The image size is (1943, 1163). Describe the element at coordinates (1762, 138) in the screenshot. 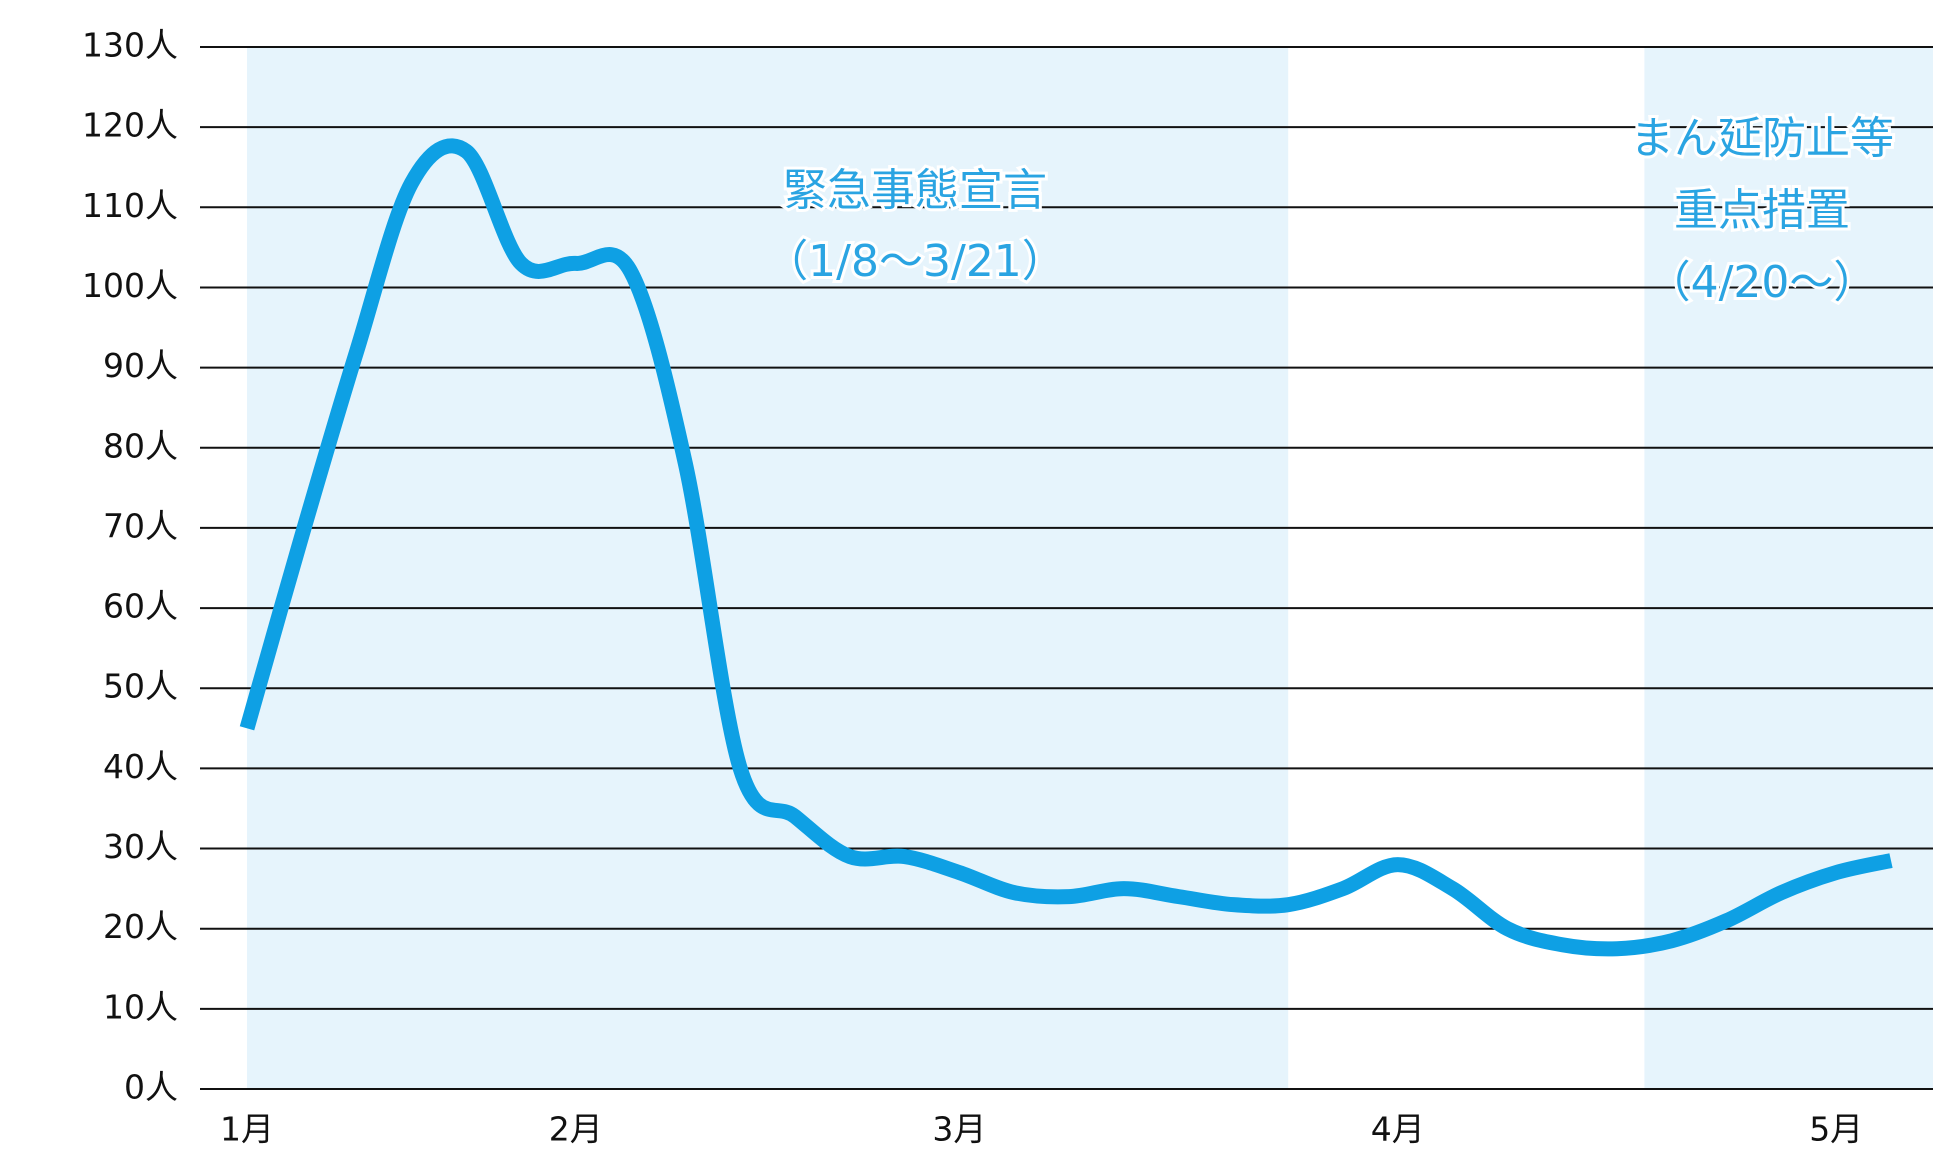

I see `period-label: まん延防止等` at that location.